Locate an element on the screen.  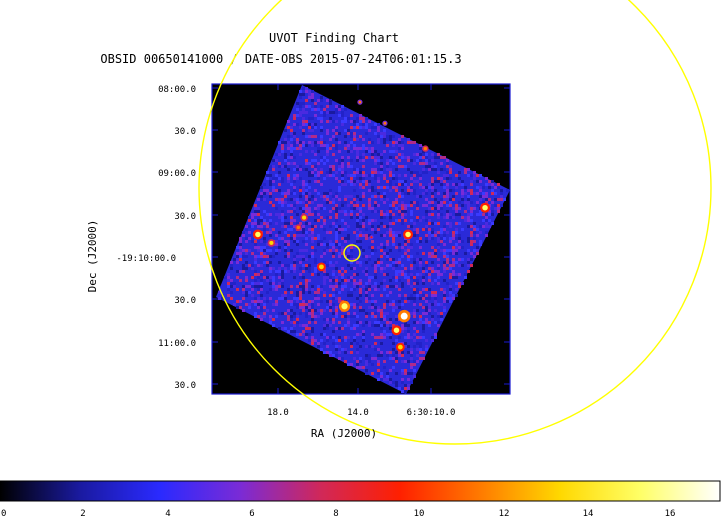
colorbar-tick-label: 8 is located at coordinates (335, 514).